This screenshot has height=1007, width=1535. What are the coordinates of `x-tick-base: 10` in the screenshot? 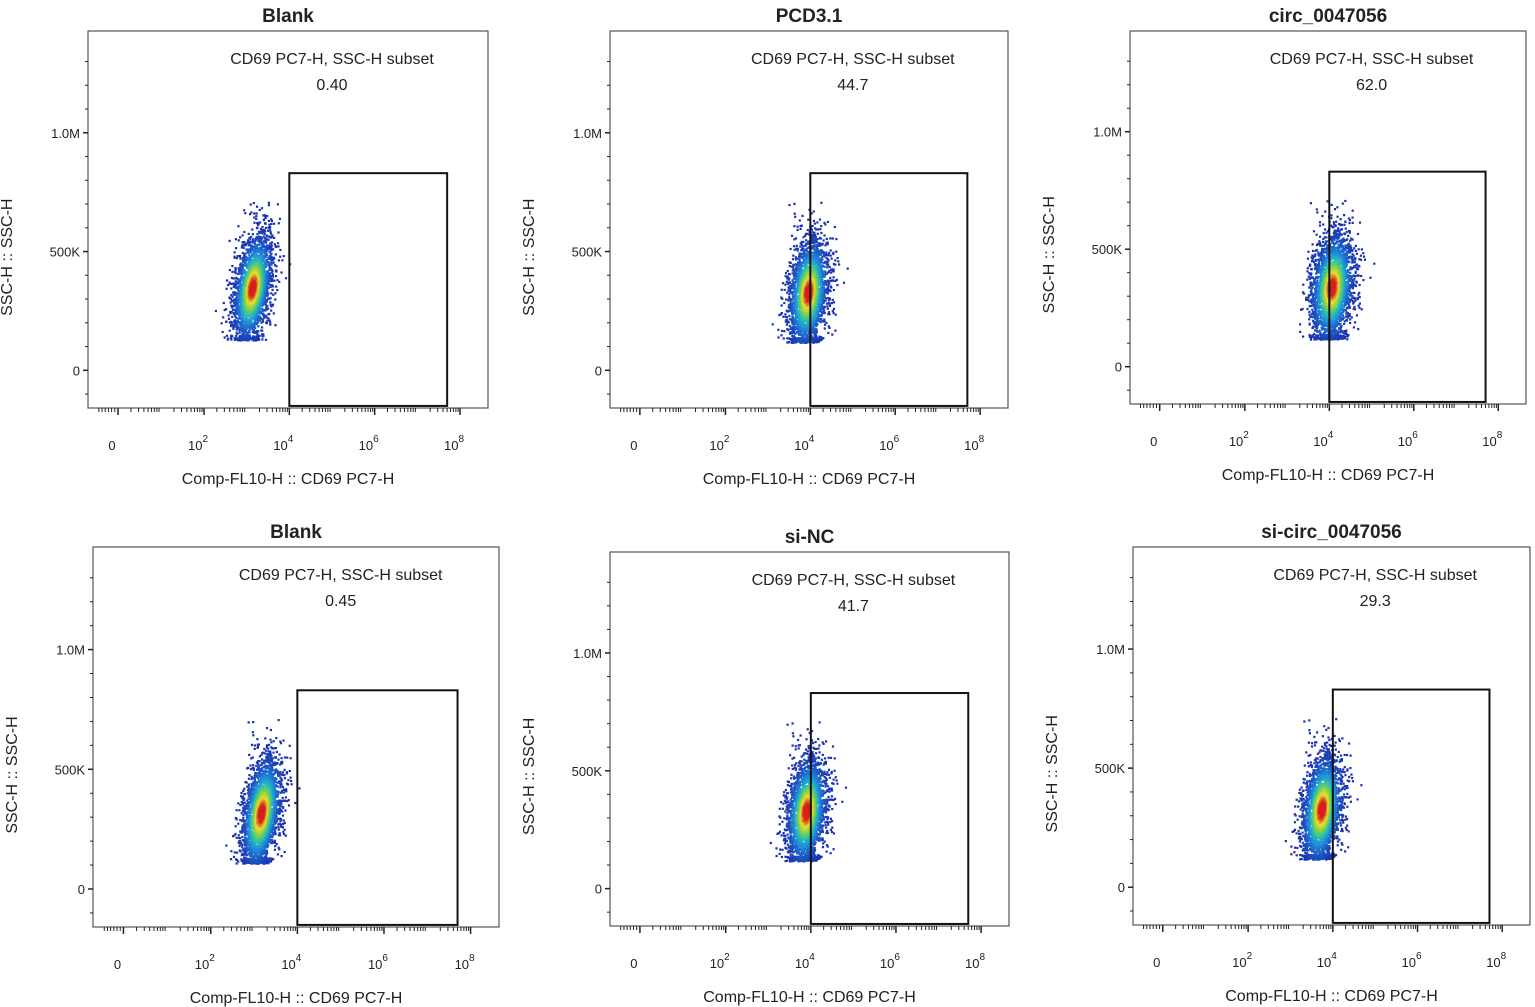 It's located at (195, 445).